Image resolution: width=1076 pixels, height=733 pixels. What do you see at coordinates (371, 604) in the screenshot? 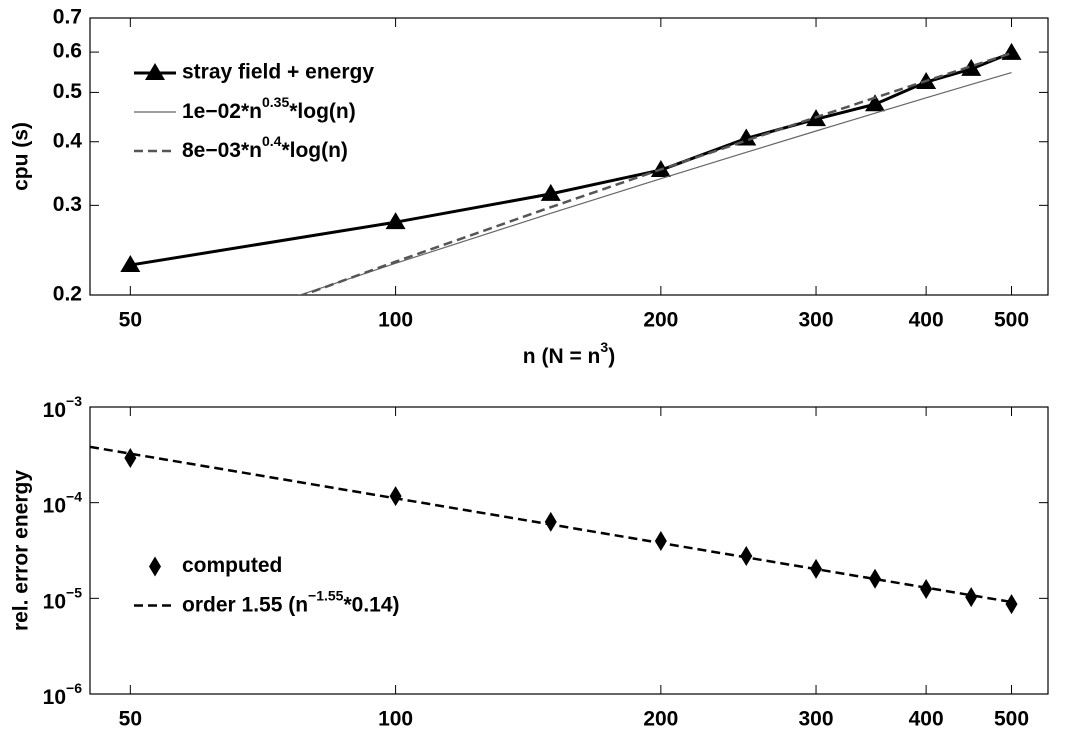
I see `text-part: *0.14)` at bounding box center [371, 604].